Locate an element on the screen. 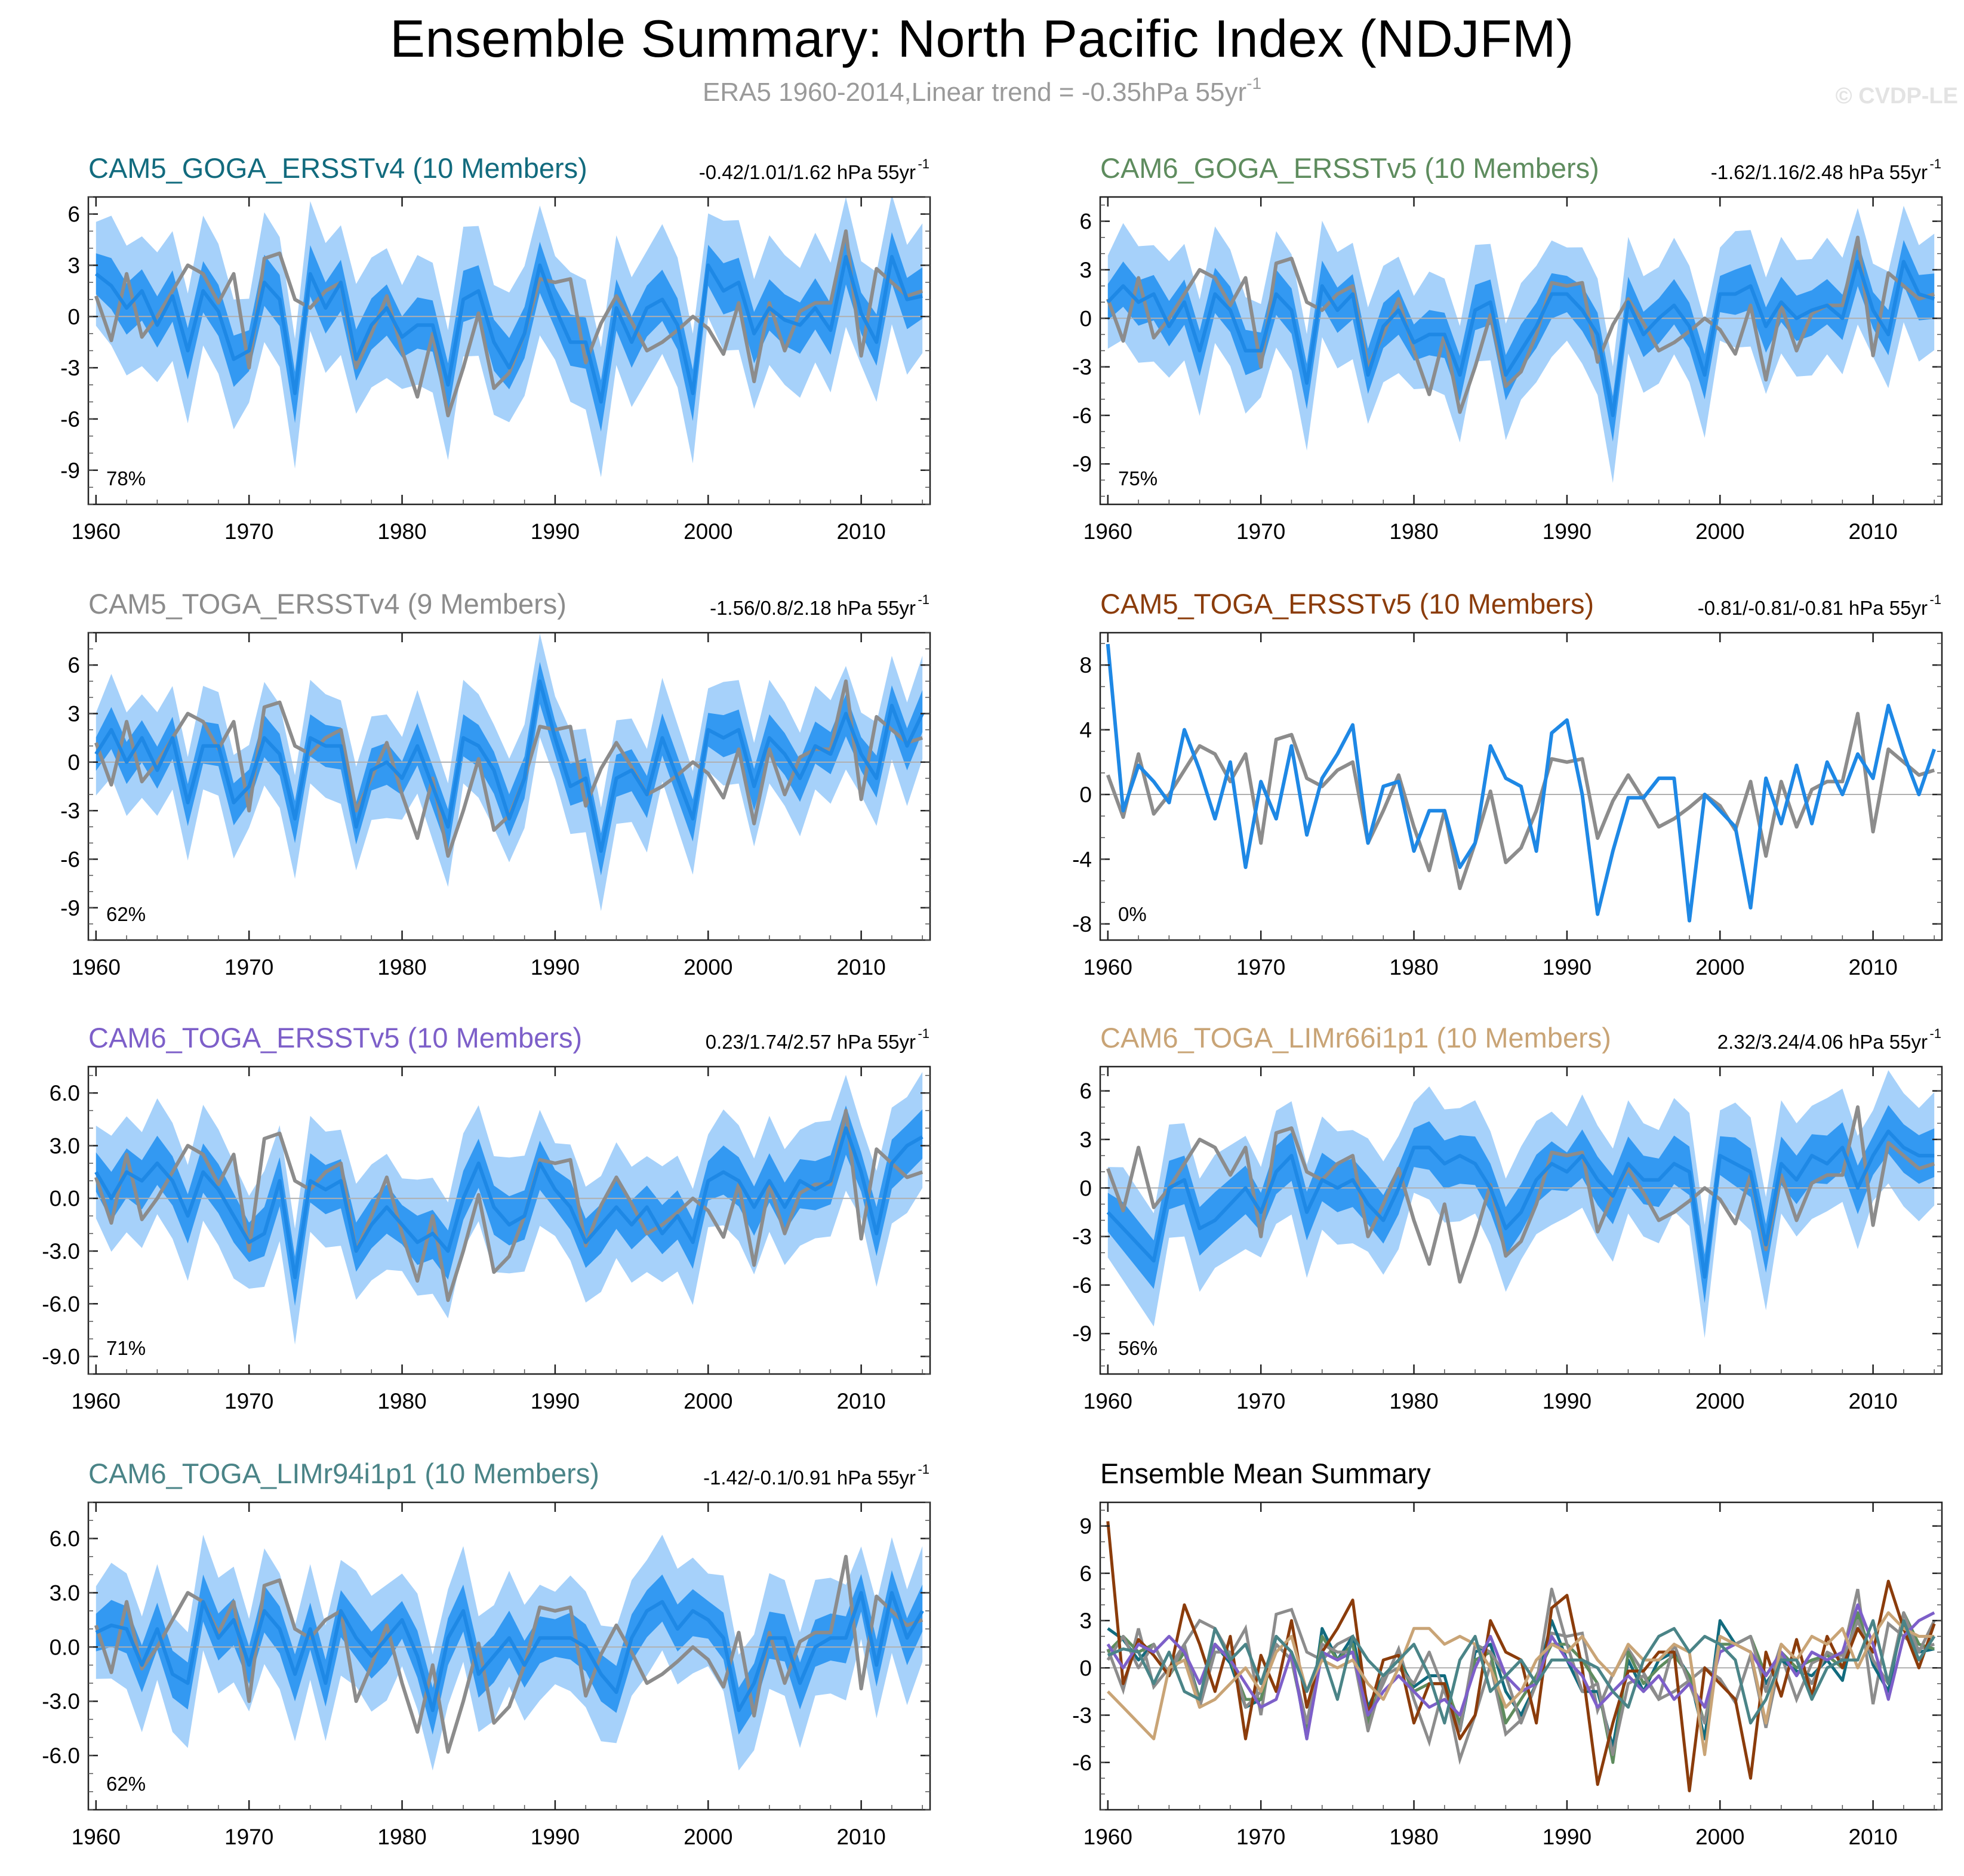  y-tick-label: -3.0 is located at coordinates (61, 1251).